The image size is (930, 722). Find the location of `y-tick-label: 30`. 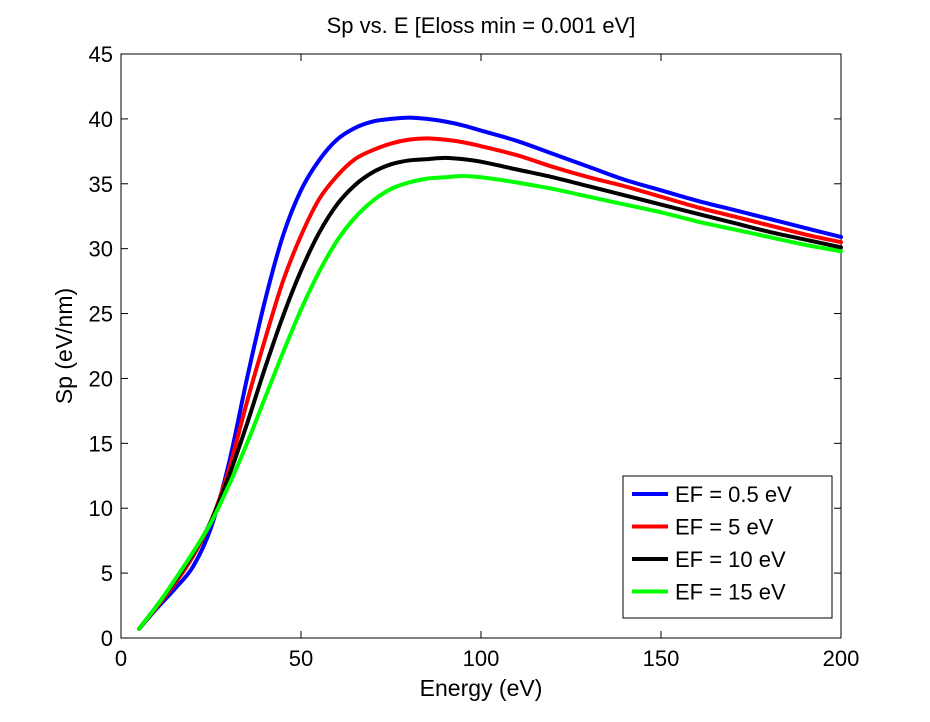

y-tick-label: 30 is located at coordinates (101, 249).